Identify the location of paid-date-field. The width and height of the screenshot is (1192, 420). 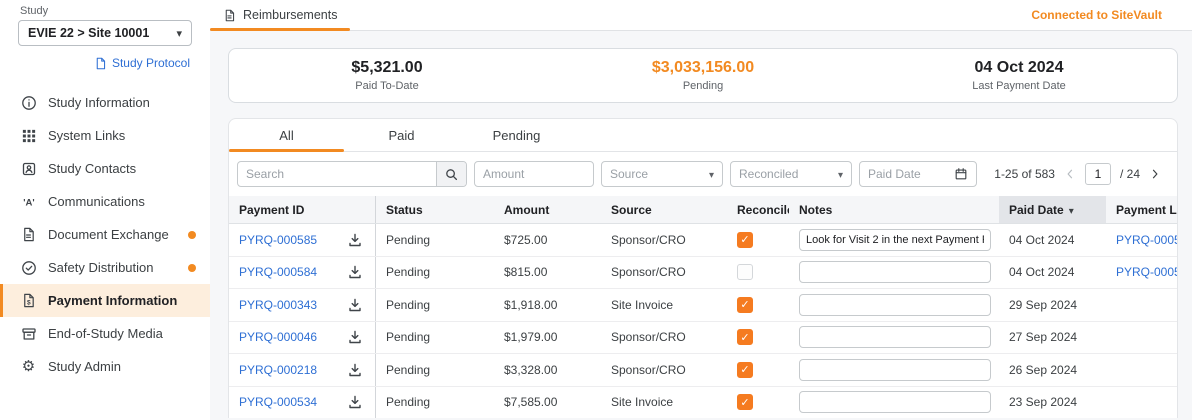
(918, 174).